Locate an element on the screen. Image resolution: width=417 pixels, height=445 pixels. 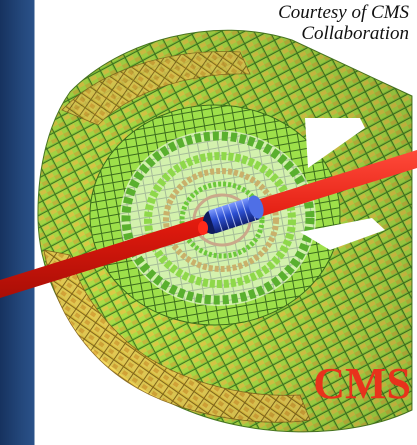
credit-text: Courtesy of CMS Collaboration is located at coordinates (343, 23).